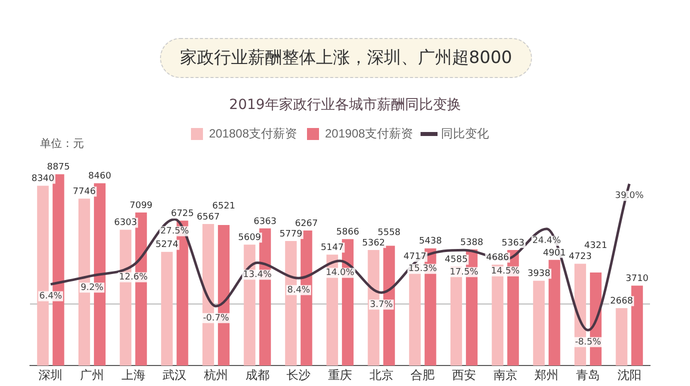 Image resolution: width=690 pixels, height=386 pixels. What do you see at coordinates (224, 206) in the screenshot?
I see `data-label: 6521` at bounding box center [224, 206].